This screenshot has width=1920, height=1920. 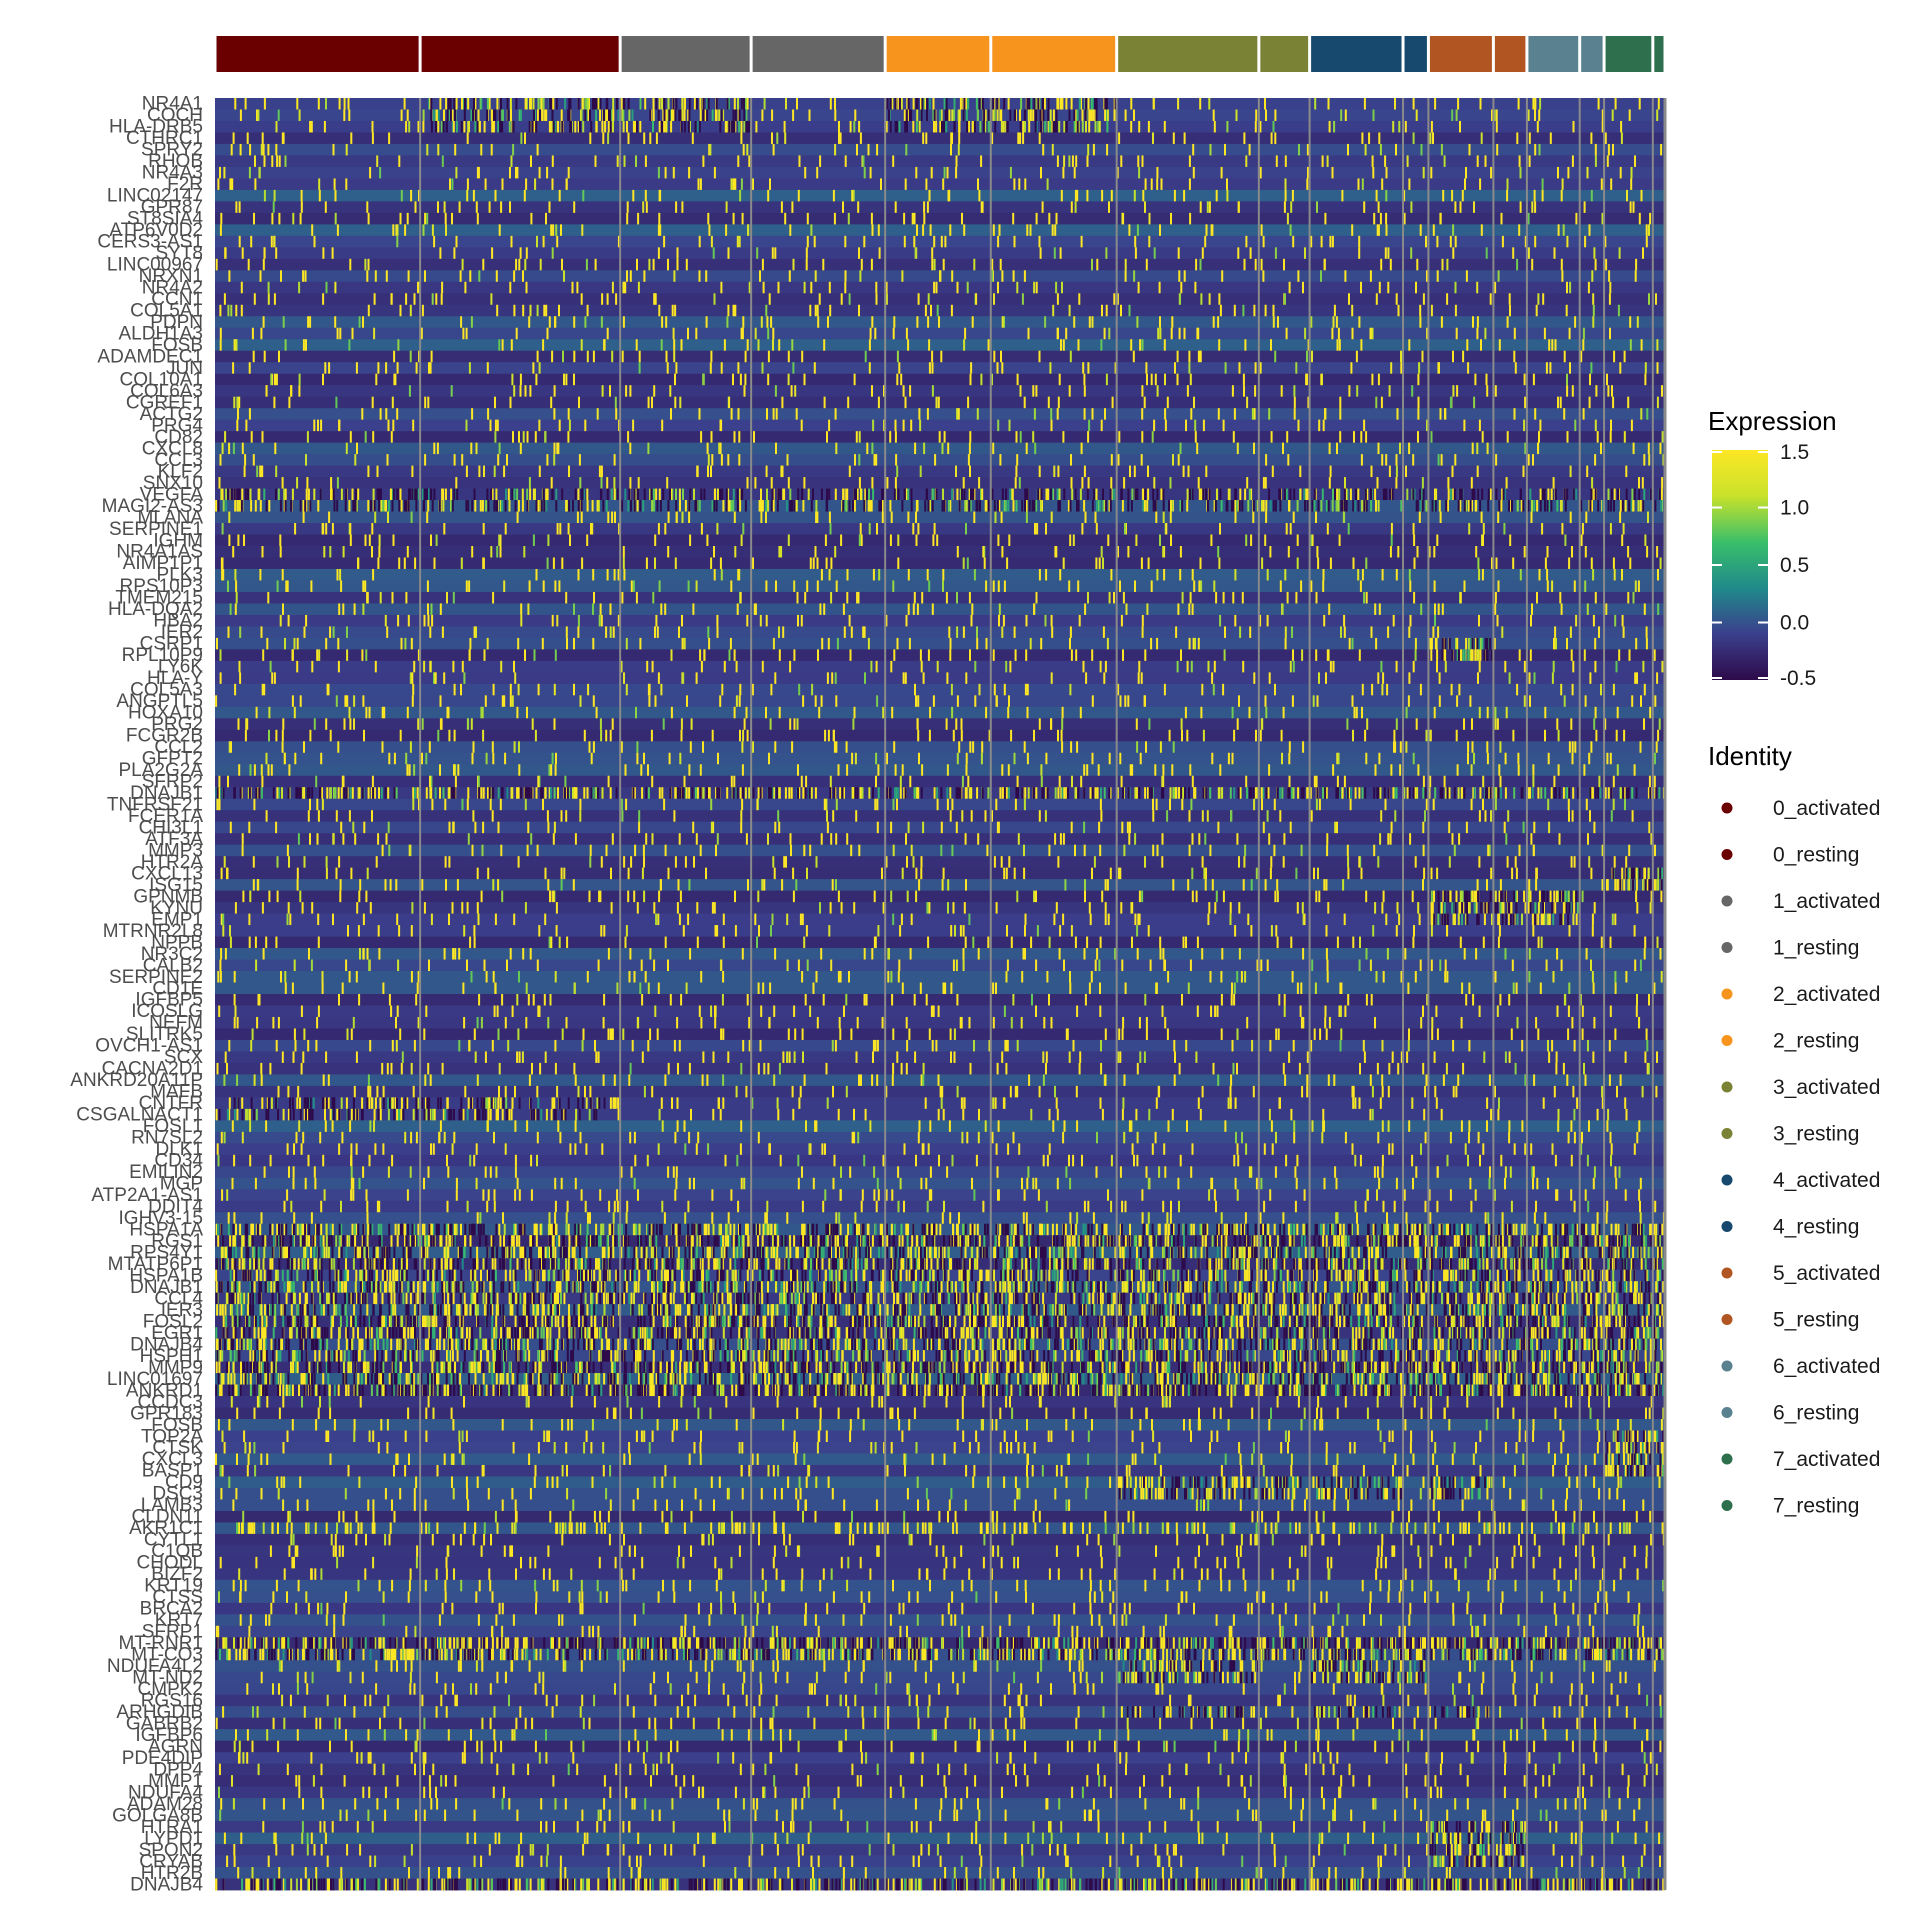 I want to click on gene-label: CGREF1, so click(x=164, y=402).